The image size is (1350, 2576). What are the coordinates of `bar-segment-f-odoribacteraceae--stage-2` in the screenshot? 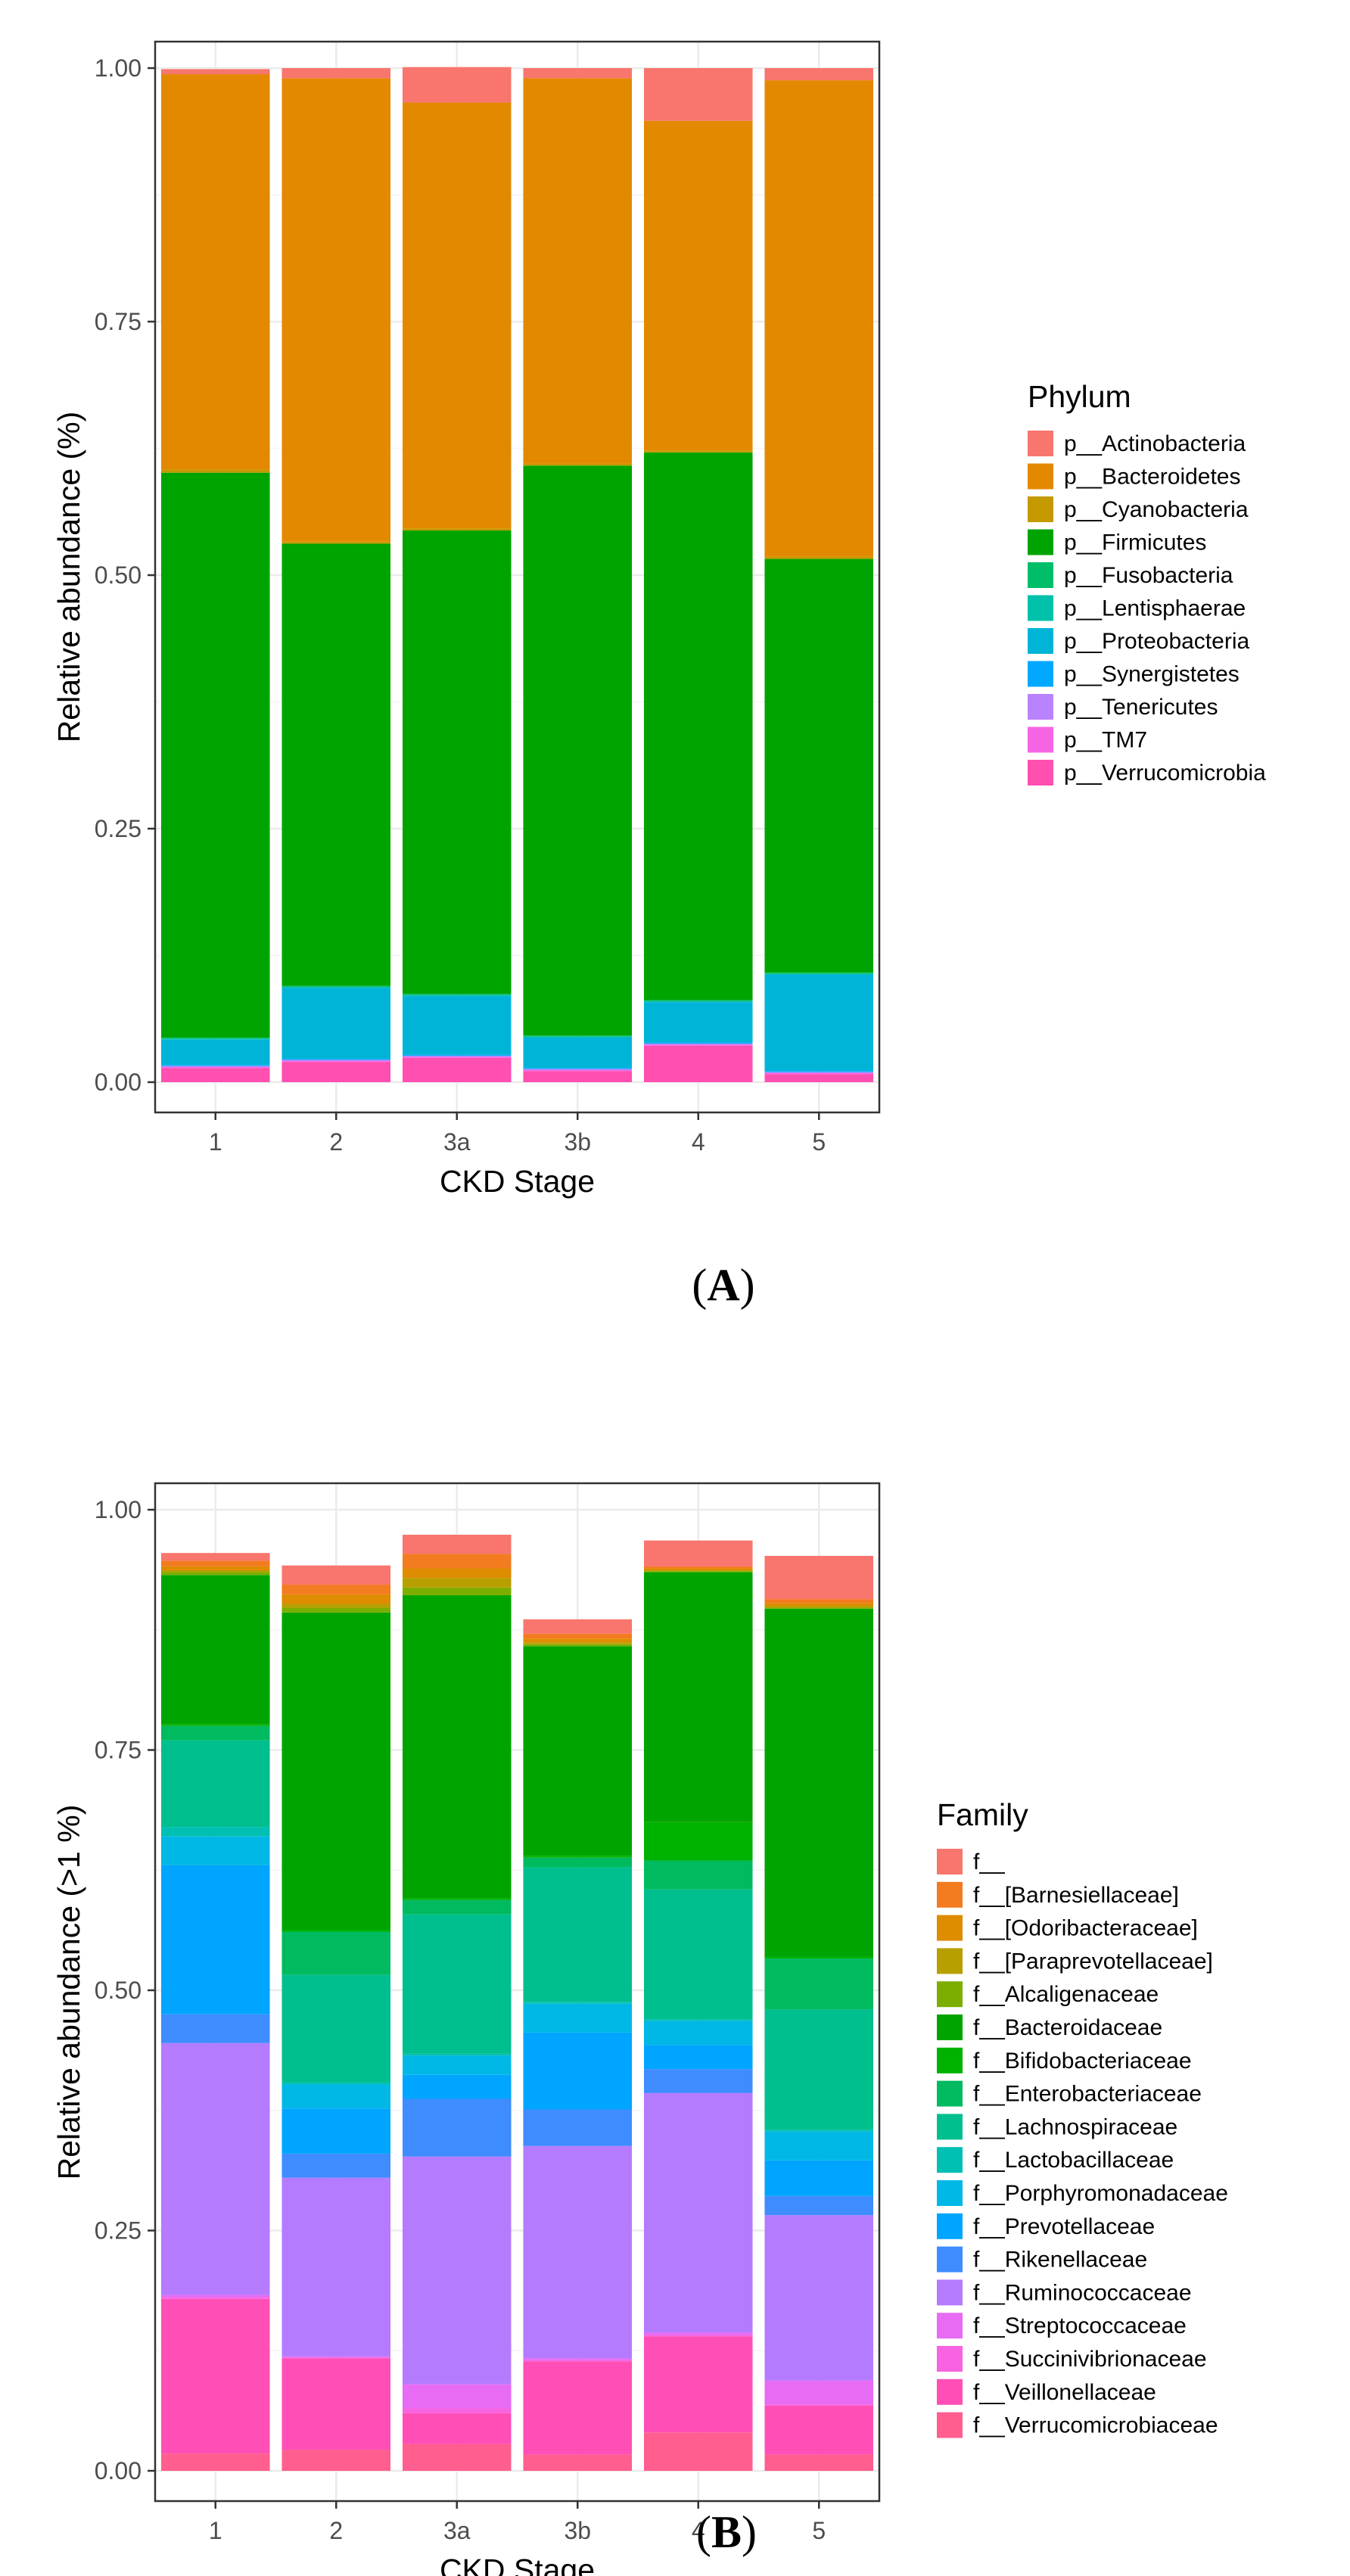 It's located at (336, 1599).